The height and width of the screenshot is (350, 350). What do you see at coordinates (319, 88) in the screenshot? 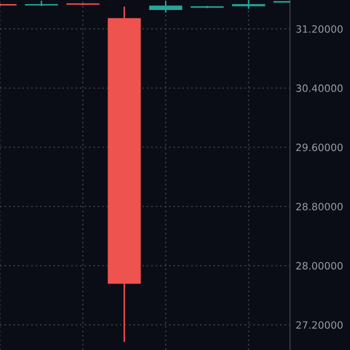
I see `y-tick-label: 30.40000` at bounding box center [319, 88].